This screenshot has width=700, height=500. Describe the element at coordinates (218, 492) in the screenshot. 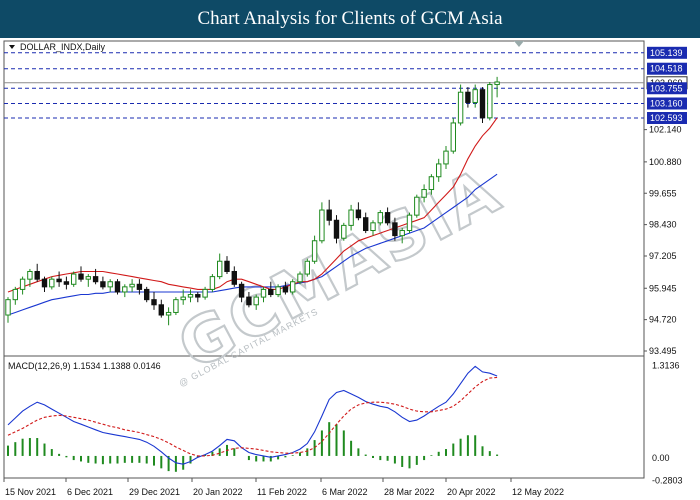

I see `x-tick-label: 20 Jan 2022` at that location.